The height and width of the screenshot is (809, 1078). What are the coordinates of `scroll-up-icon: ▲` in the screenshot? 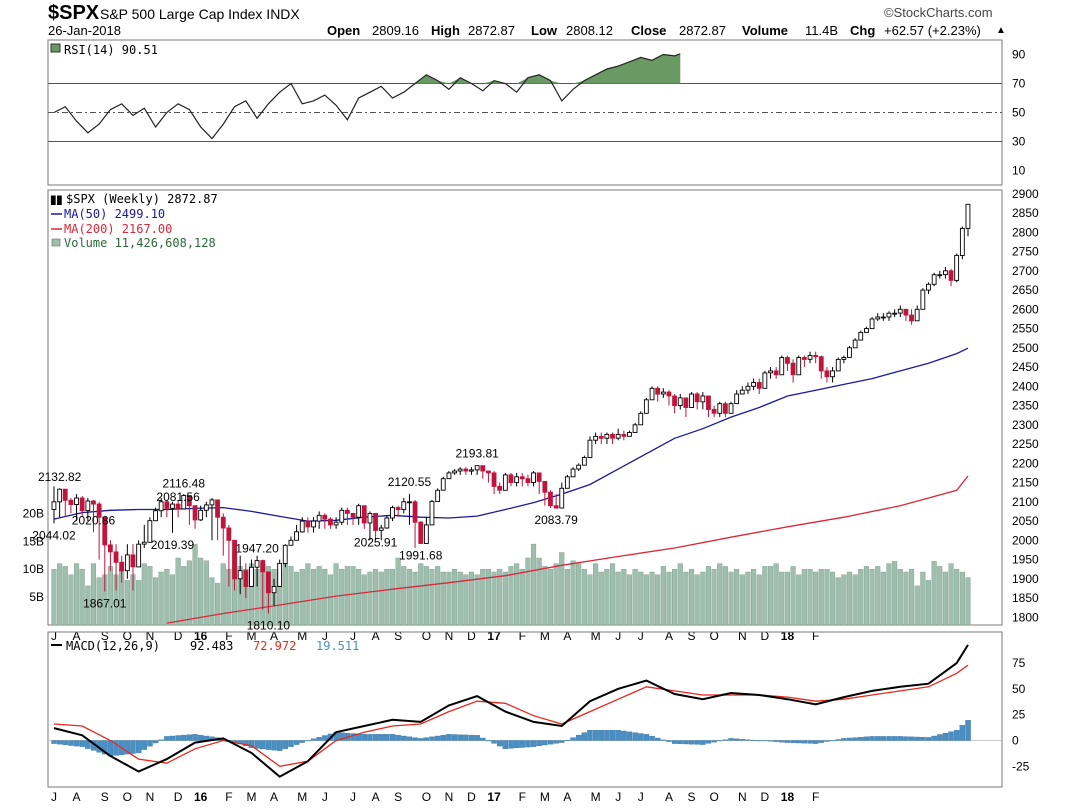 It's located at (1001, 30).